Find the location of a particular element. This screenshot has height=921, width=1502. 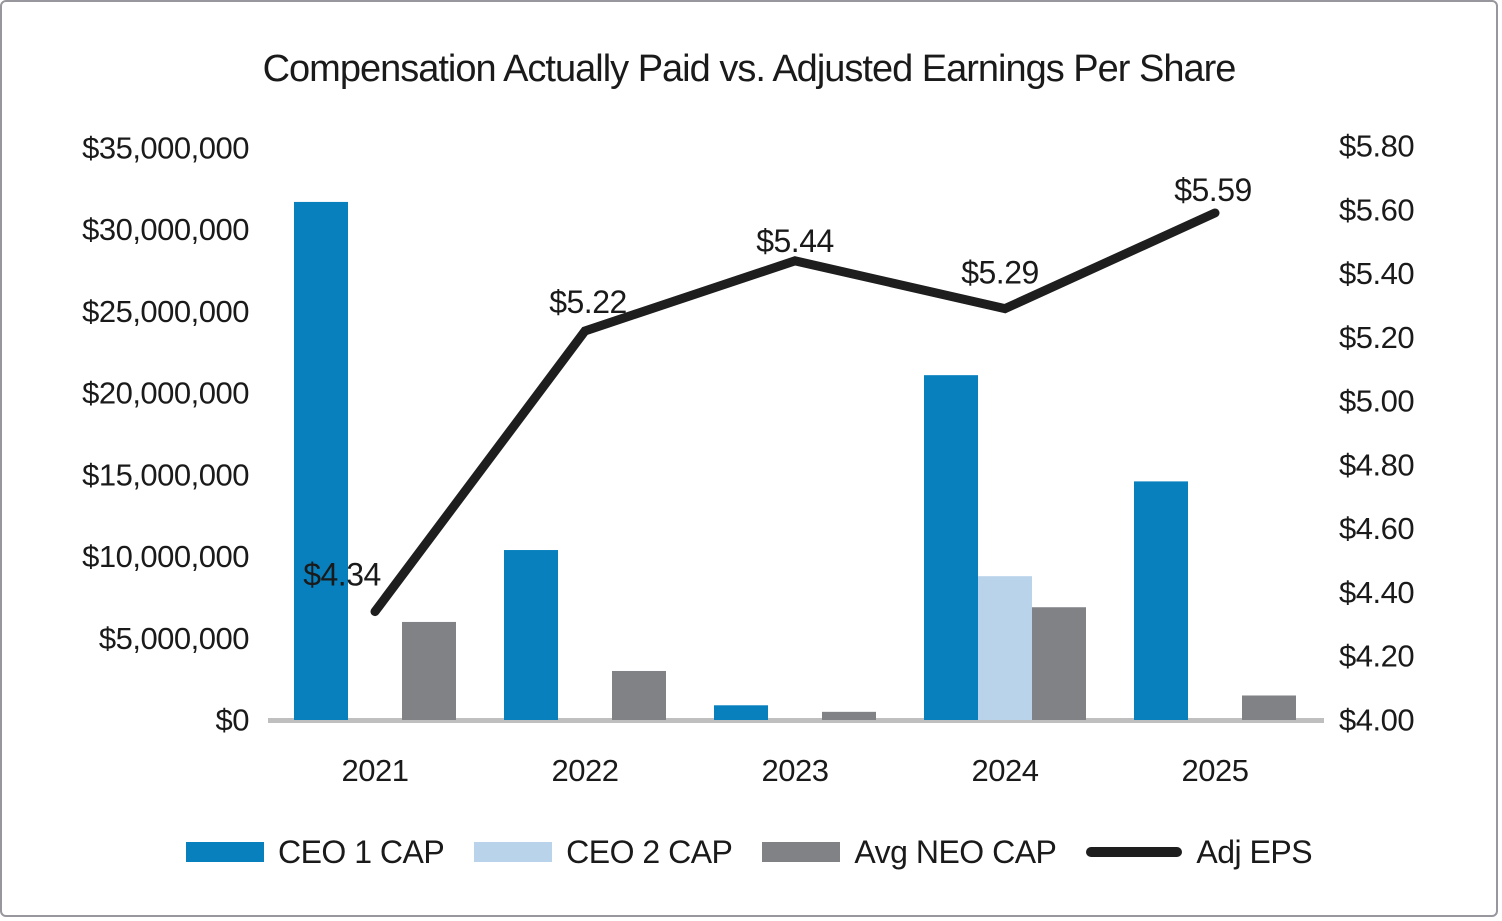

adj-eps-point-label-2024: $5.29 is located at coordinates (1000, 273).